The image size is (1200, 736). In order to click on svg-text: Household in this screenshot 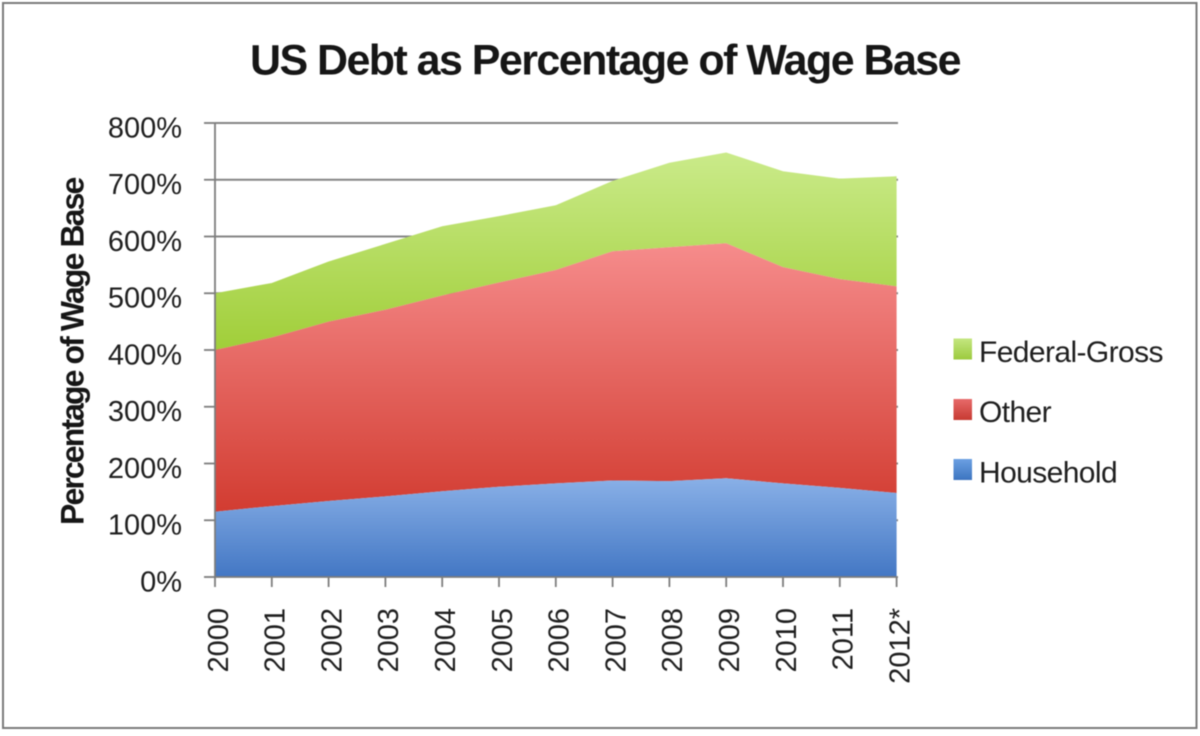, I will do `click(1048, 473)`.